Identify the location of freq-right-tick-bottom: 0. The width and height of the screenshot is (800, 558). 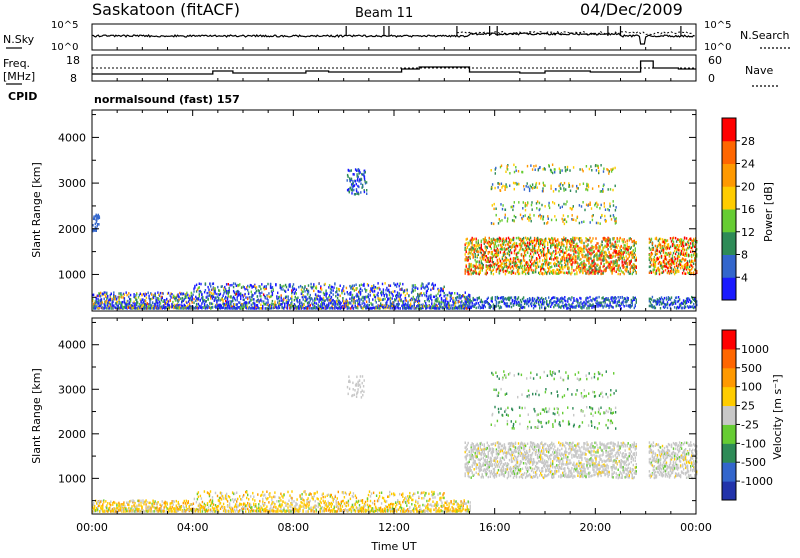
(711, 78).